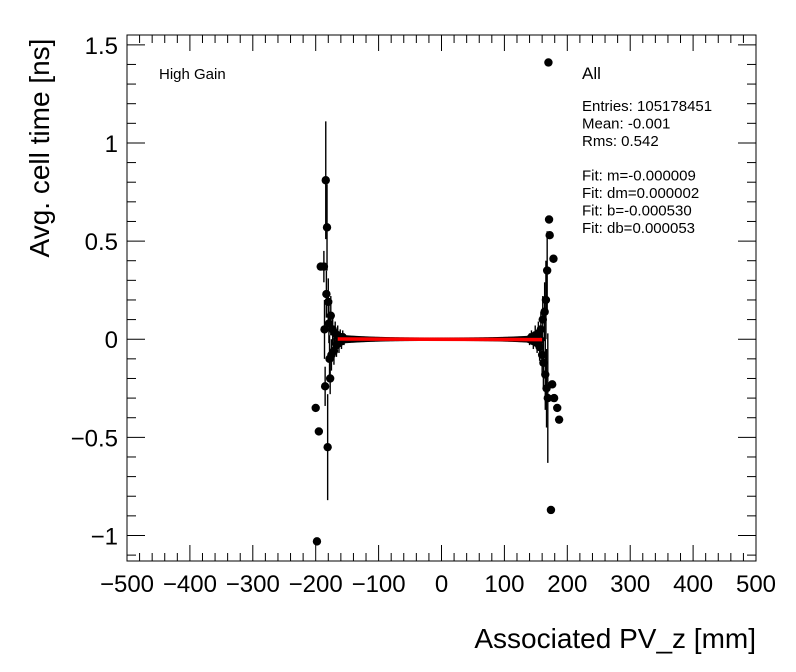 This screenshot has height=672, width=796. Describe the element at coordinates (630, 584) in the screenshot. I see `x-tick-label: 300` at that location.